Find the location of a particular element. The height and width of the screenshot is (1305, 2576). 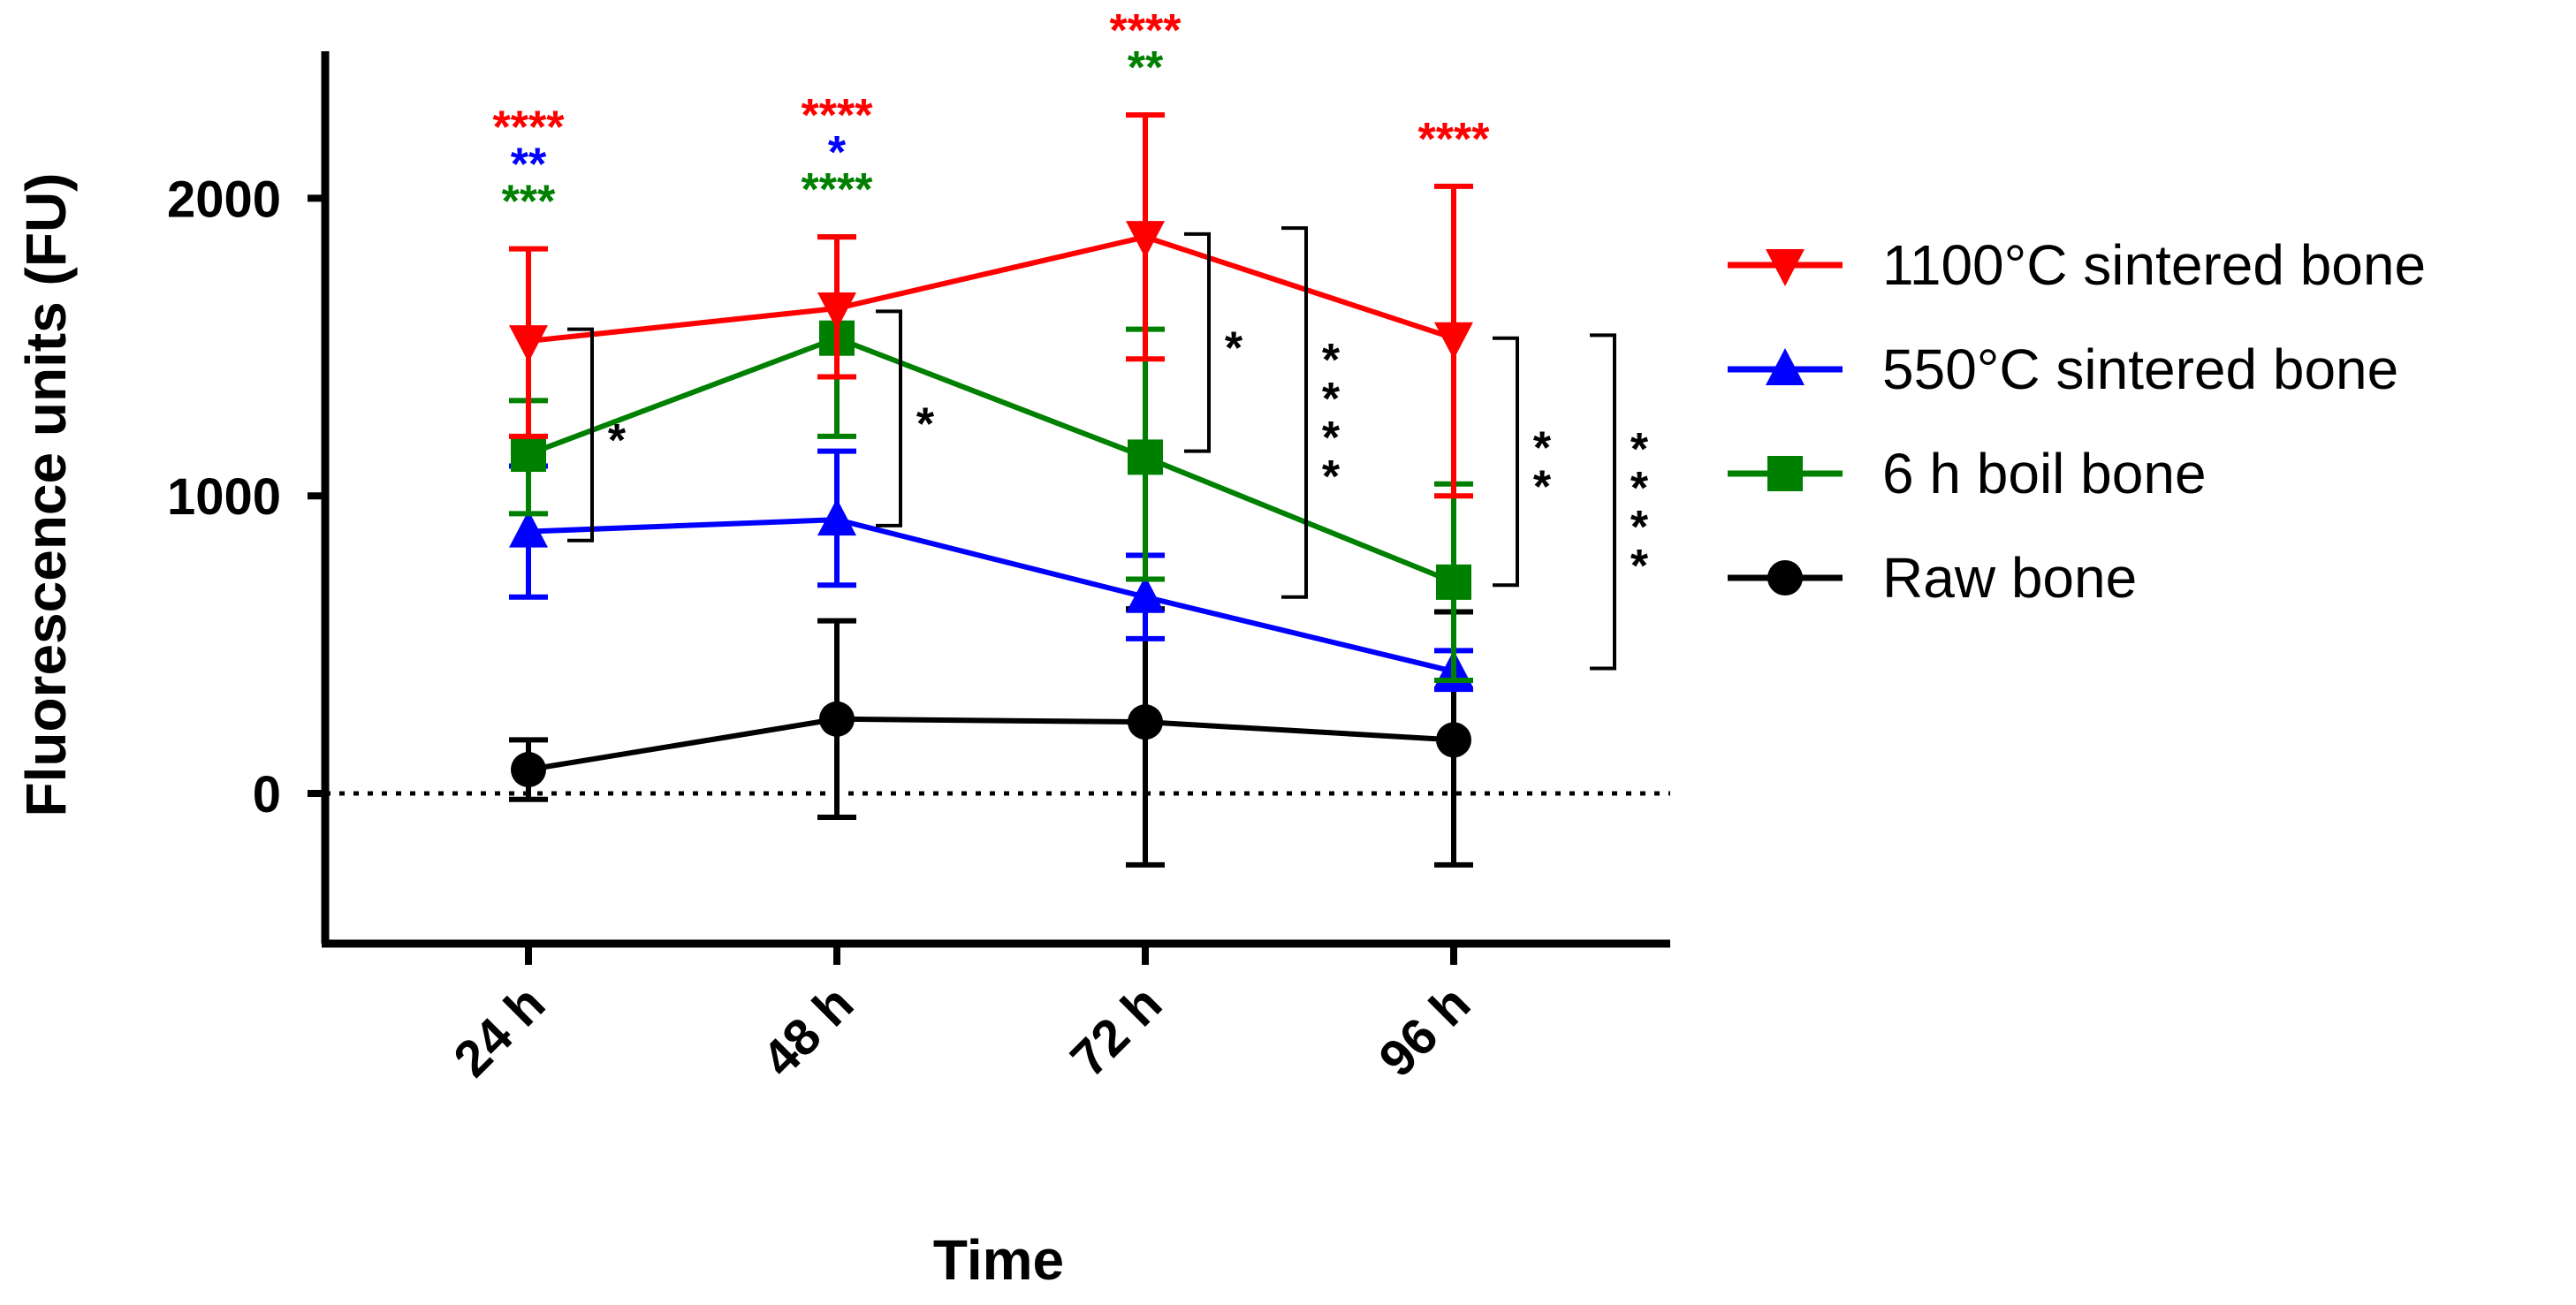

significance-2-0: *** is located at coordinates (529, 202).